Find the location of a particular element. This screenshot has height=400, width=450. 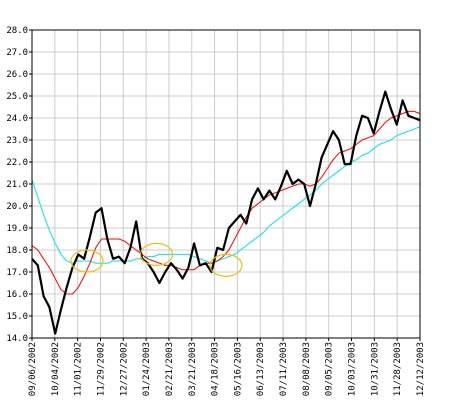

x-tick-label: 07/11/2003 is located at coordinates (284, 369).